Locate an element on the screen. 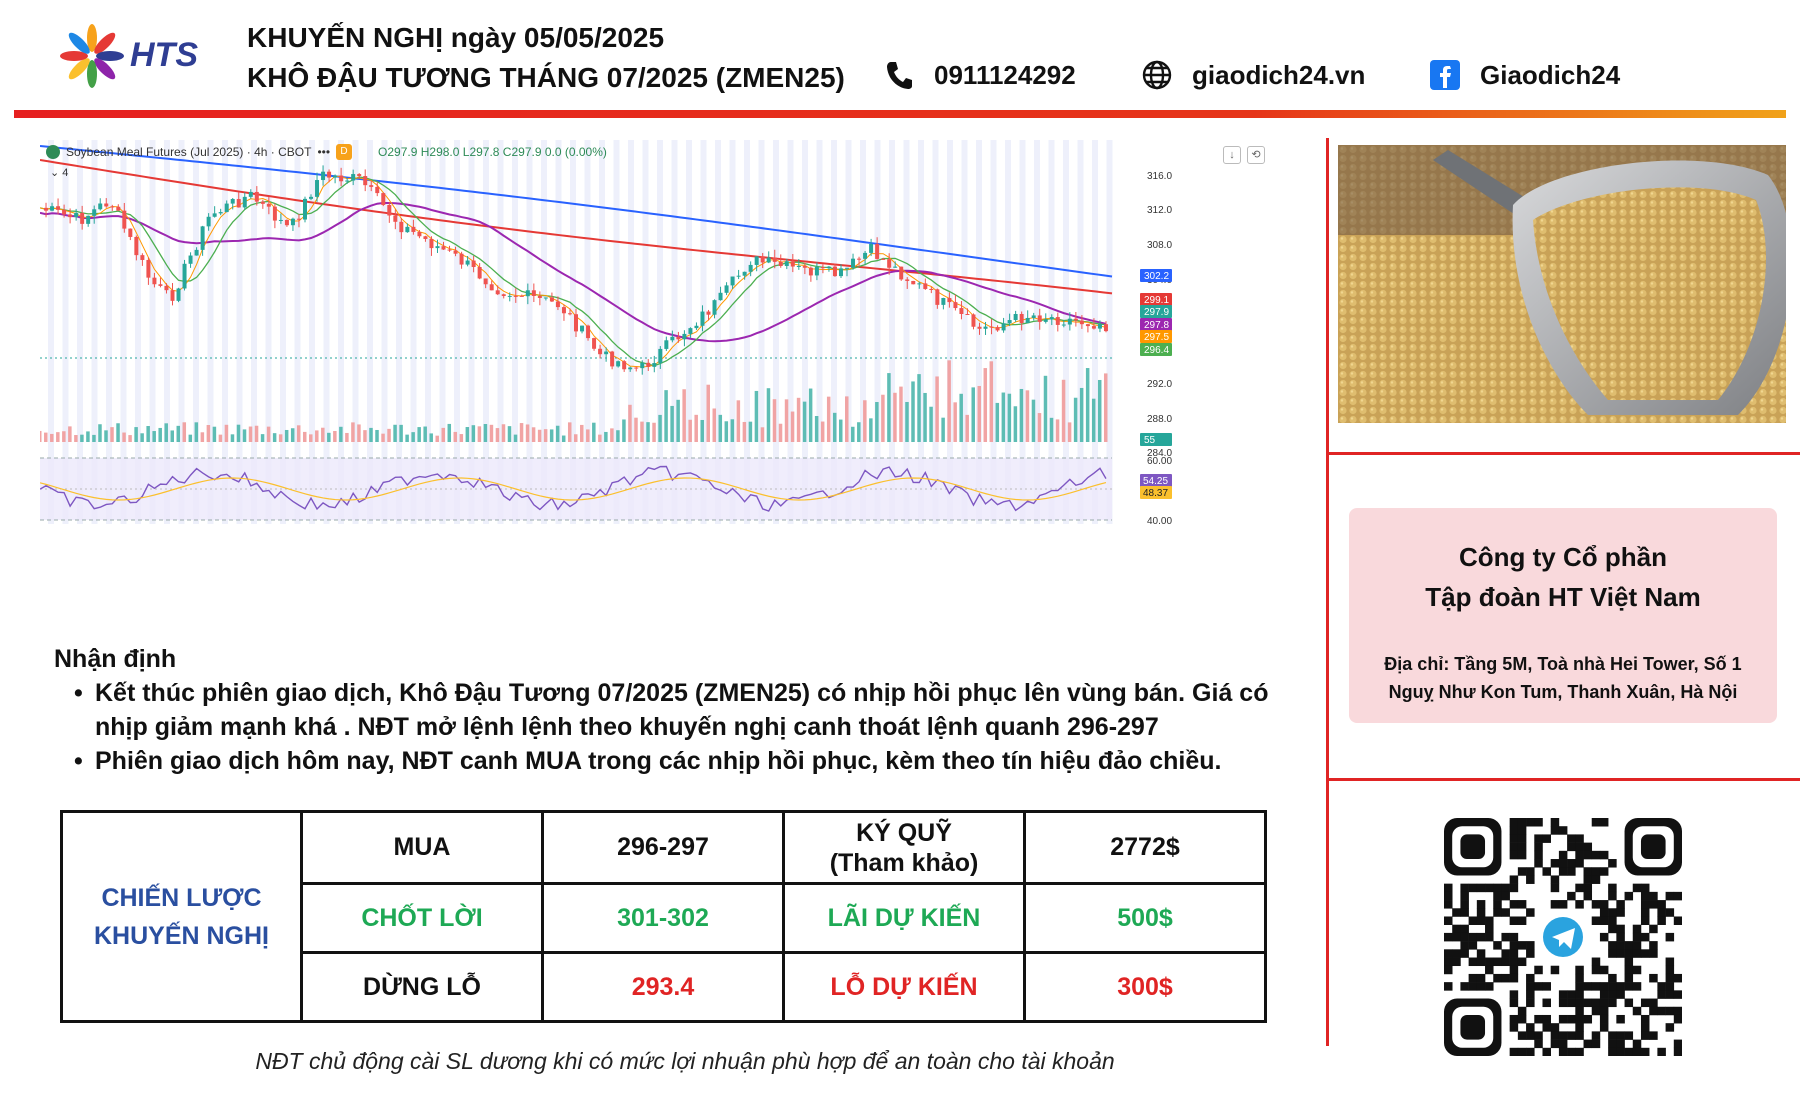 This screenshot has height=1112, width=1800. scroll-down-icon: ↓ is located at coordinates (1232, 155).